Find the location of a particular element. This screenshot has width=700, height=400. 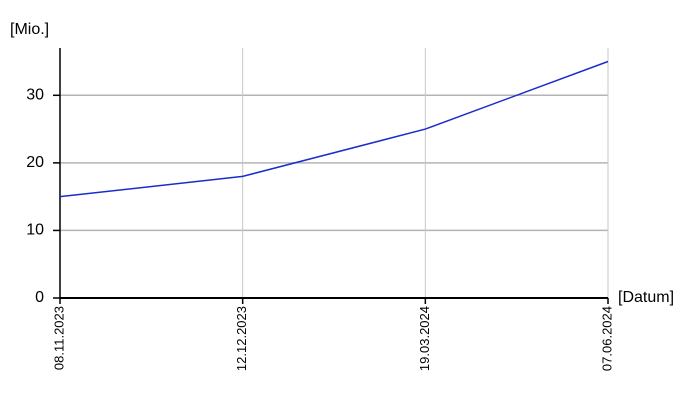

y-tick-label: 30 is located at coordinates (35, 95).